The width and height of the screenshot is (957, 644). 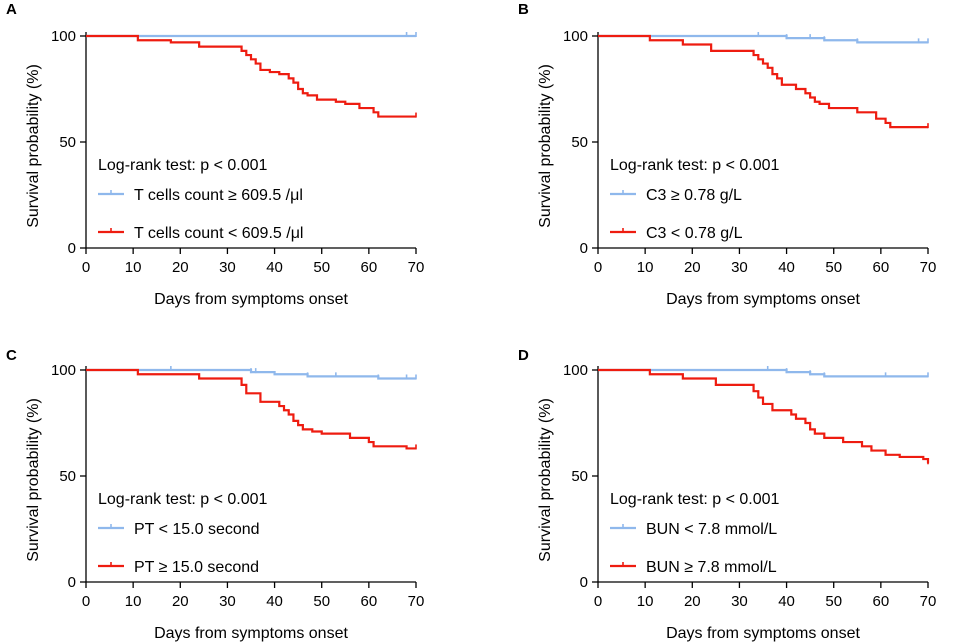 What do you see at coordinates (694, 233) in the screenshot?
I see `legend-label: C3 < 0.78 g/L` at bounding box center [694, 233].